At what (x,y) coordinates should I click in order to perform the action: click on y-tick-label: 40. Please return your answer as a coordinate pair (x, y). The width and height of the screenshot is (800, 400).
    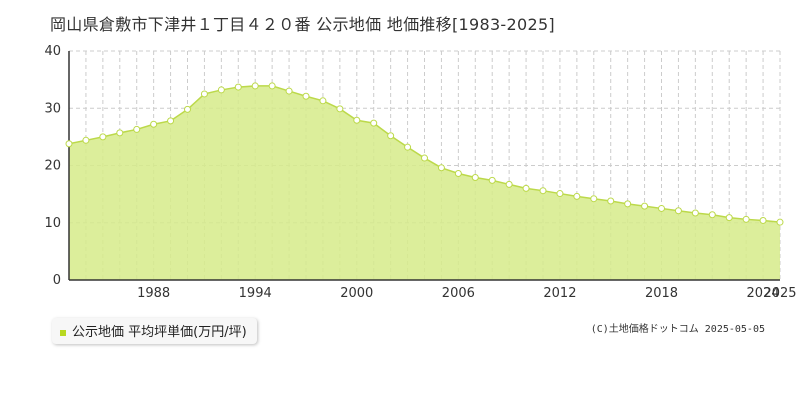
    Looking at the image, I should click on (52, 51).